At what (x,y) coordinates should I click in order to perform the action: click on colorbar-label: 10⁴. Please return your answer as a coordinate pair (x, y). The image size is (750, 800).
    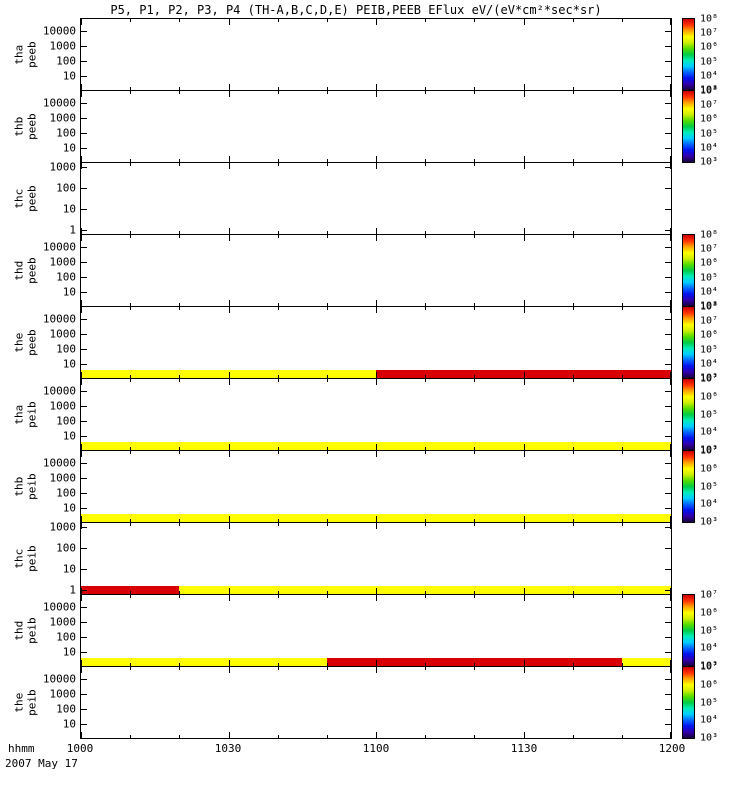
    Looking at the image, I should click on (709, 364).